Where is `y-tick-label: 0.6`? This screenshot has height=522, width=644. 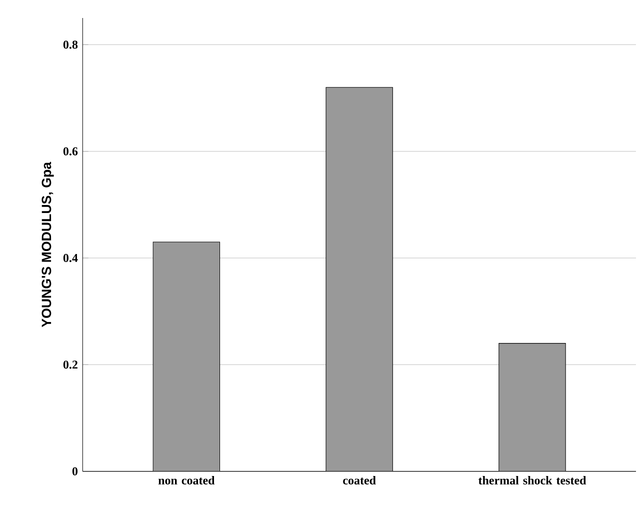
y-tick-label: 0.6 is located at coordinates (70, 151).